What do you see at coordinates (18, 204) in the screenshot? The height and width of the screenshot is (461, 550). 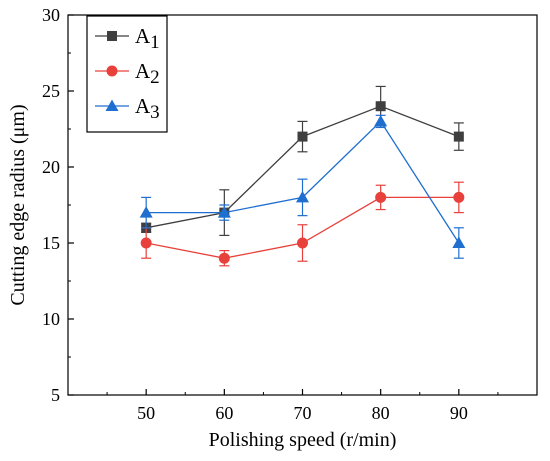 I see `y-axis-title: Cutting edge radius (μm)` at bounding box center [18, 204].